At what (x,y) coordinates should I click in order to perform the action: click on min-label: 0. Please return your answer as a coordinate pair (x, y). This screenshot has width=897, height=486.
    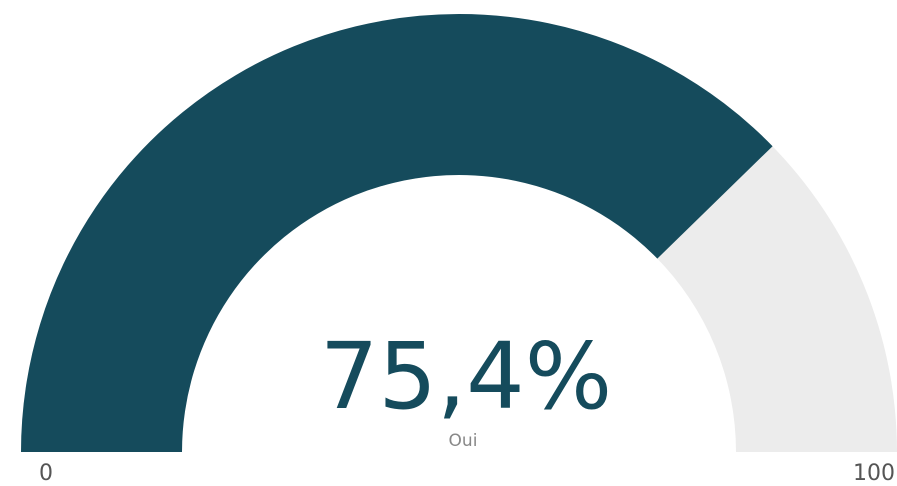
    Looking at the image, I should click on (46, 473).